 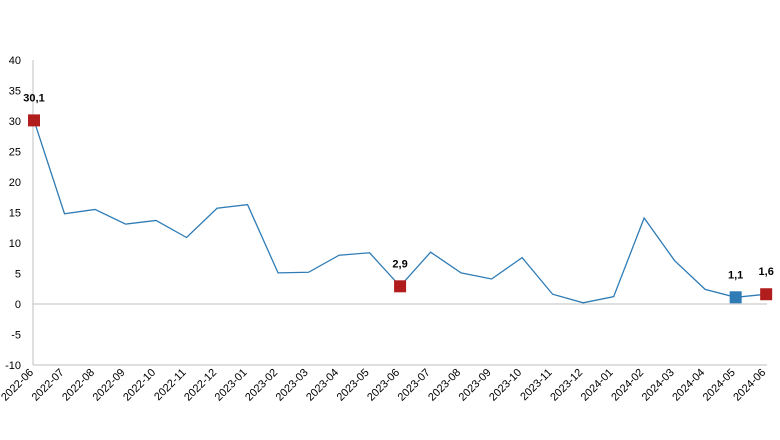 What do you see at coordinates (597, 385) in the screenshot?
I see `x-tick-label: 2024-01` at bounding box center [597, 385].